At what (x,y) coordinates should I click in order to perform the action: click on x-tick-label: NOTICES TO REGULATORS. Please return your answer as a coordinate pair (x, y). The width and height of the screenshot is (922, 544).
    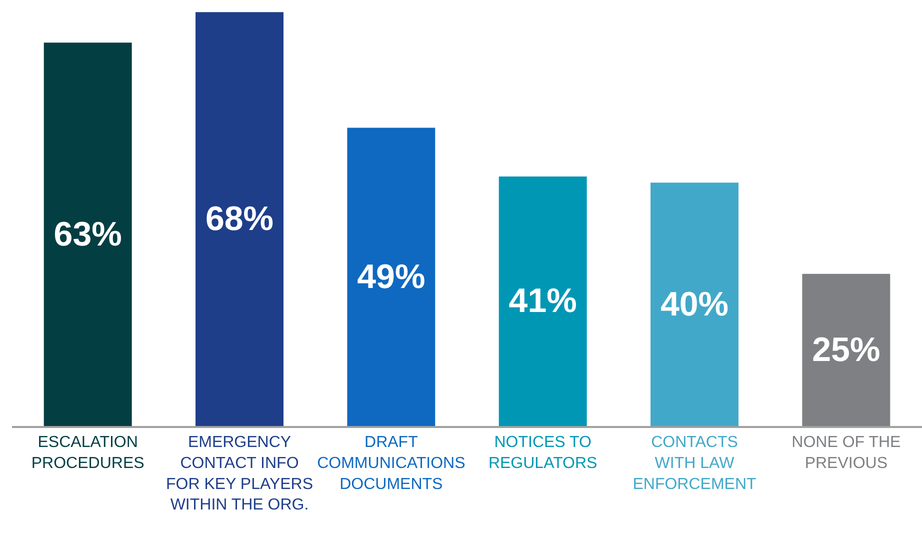
    Looking at the image, I should click on (543, 453).